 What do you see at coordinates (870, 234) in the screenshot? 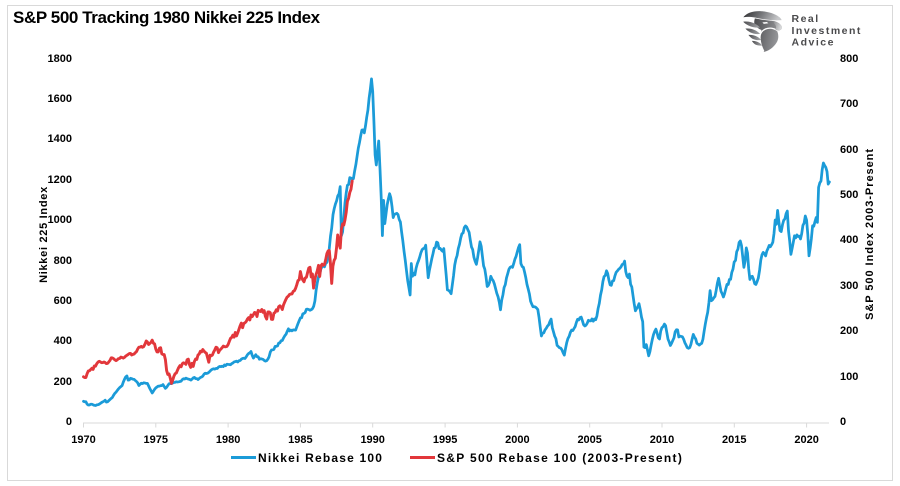
I see `svg-text: S&P 500 Index 2003-Present` at bounding box center [870, 234].